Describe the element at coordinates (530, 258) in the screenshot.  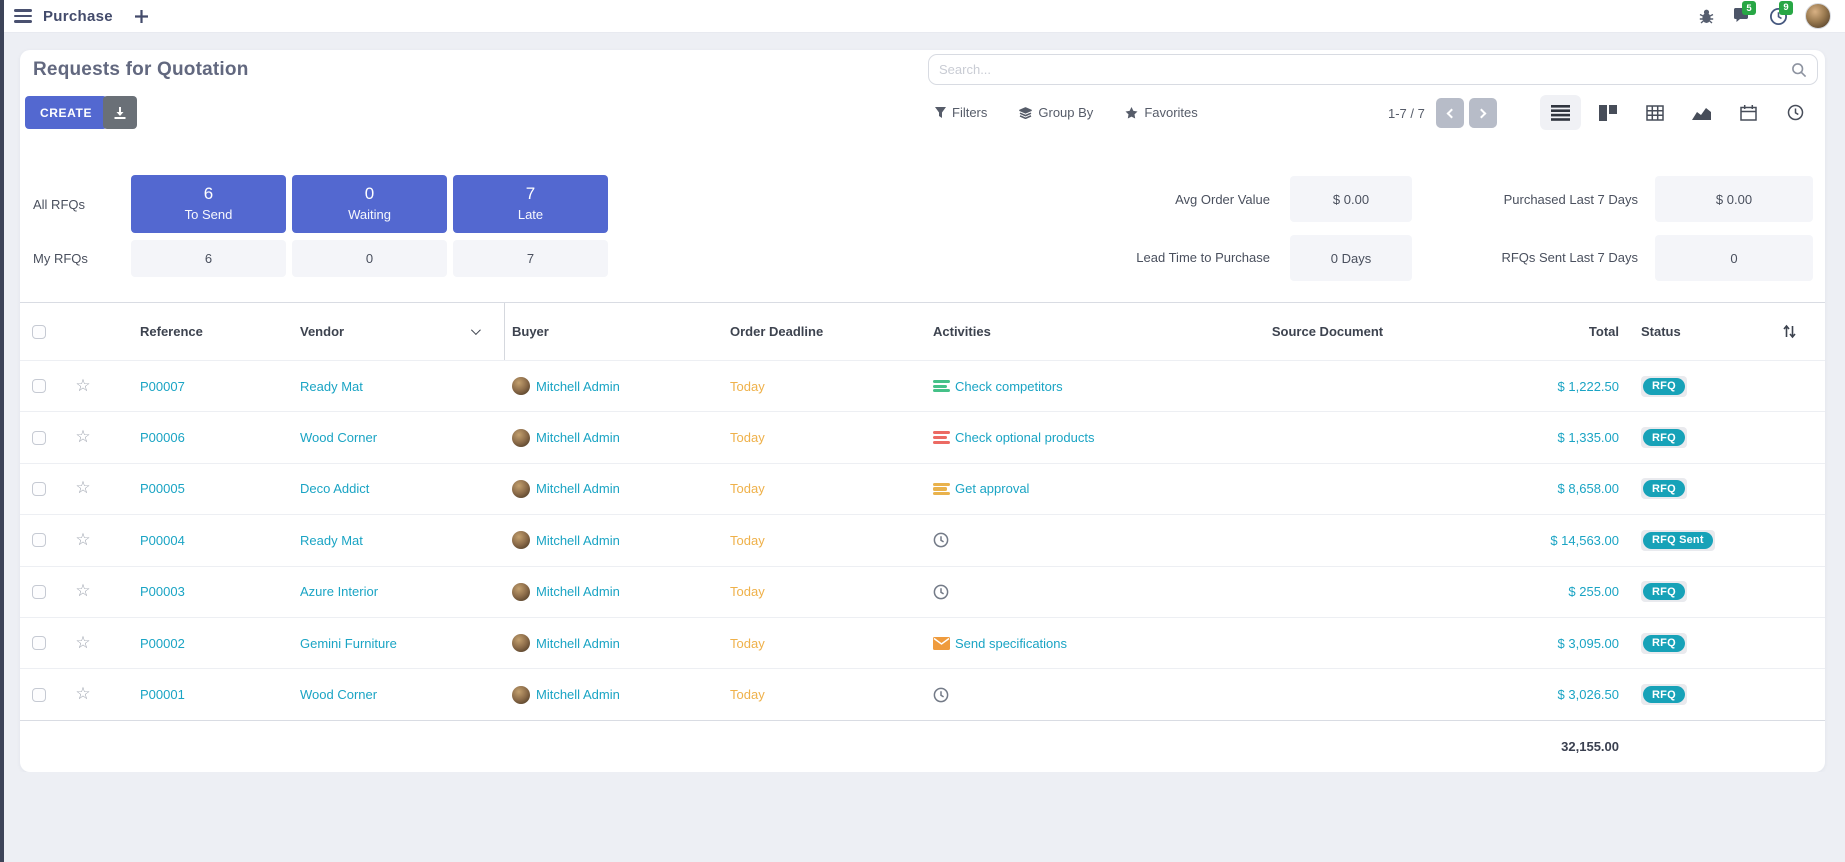
I see `my-late-button: 7` at that location.